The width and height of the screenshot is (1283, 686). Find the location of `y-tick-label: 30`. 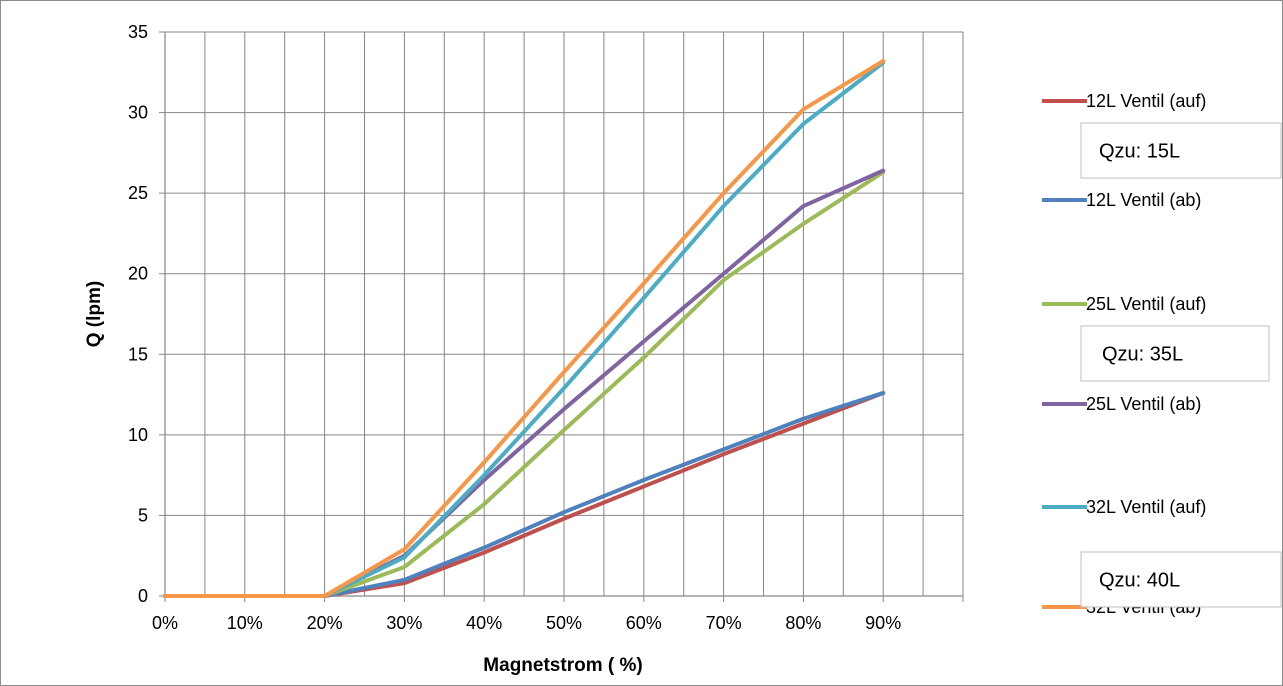

y-tick-label: 30 is located at coordinates (138, 113).